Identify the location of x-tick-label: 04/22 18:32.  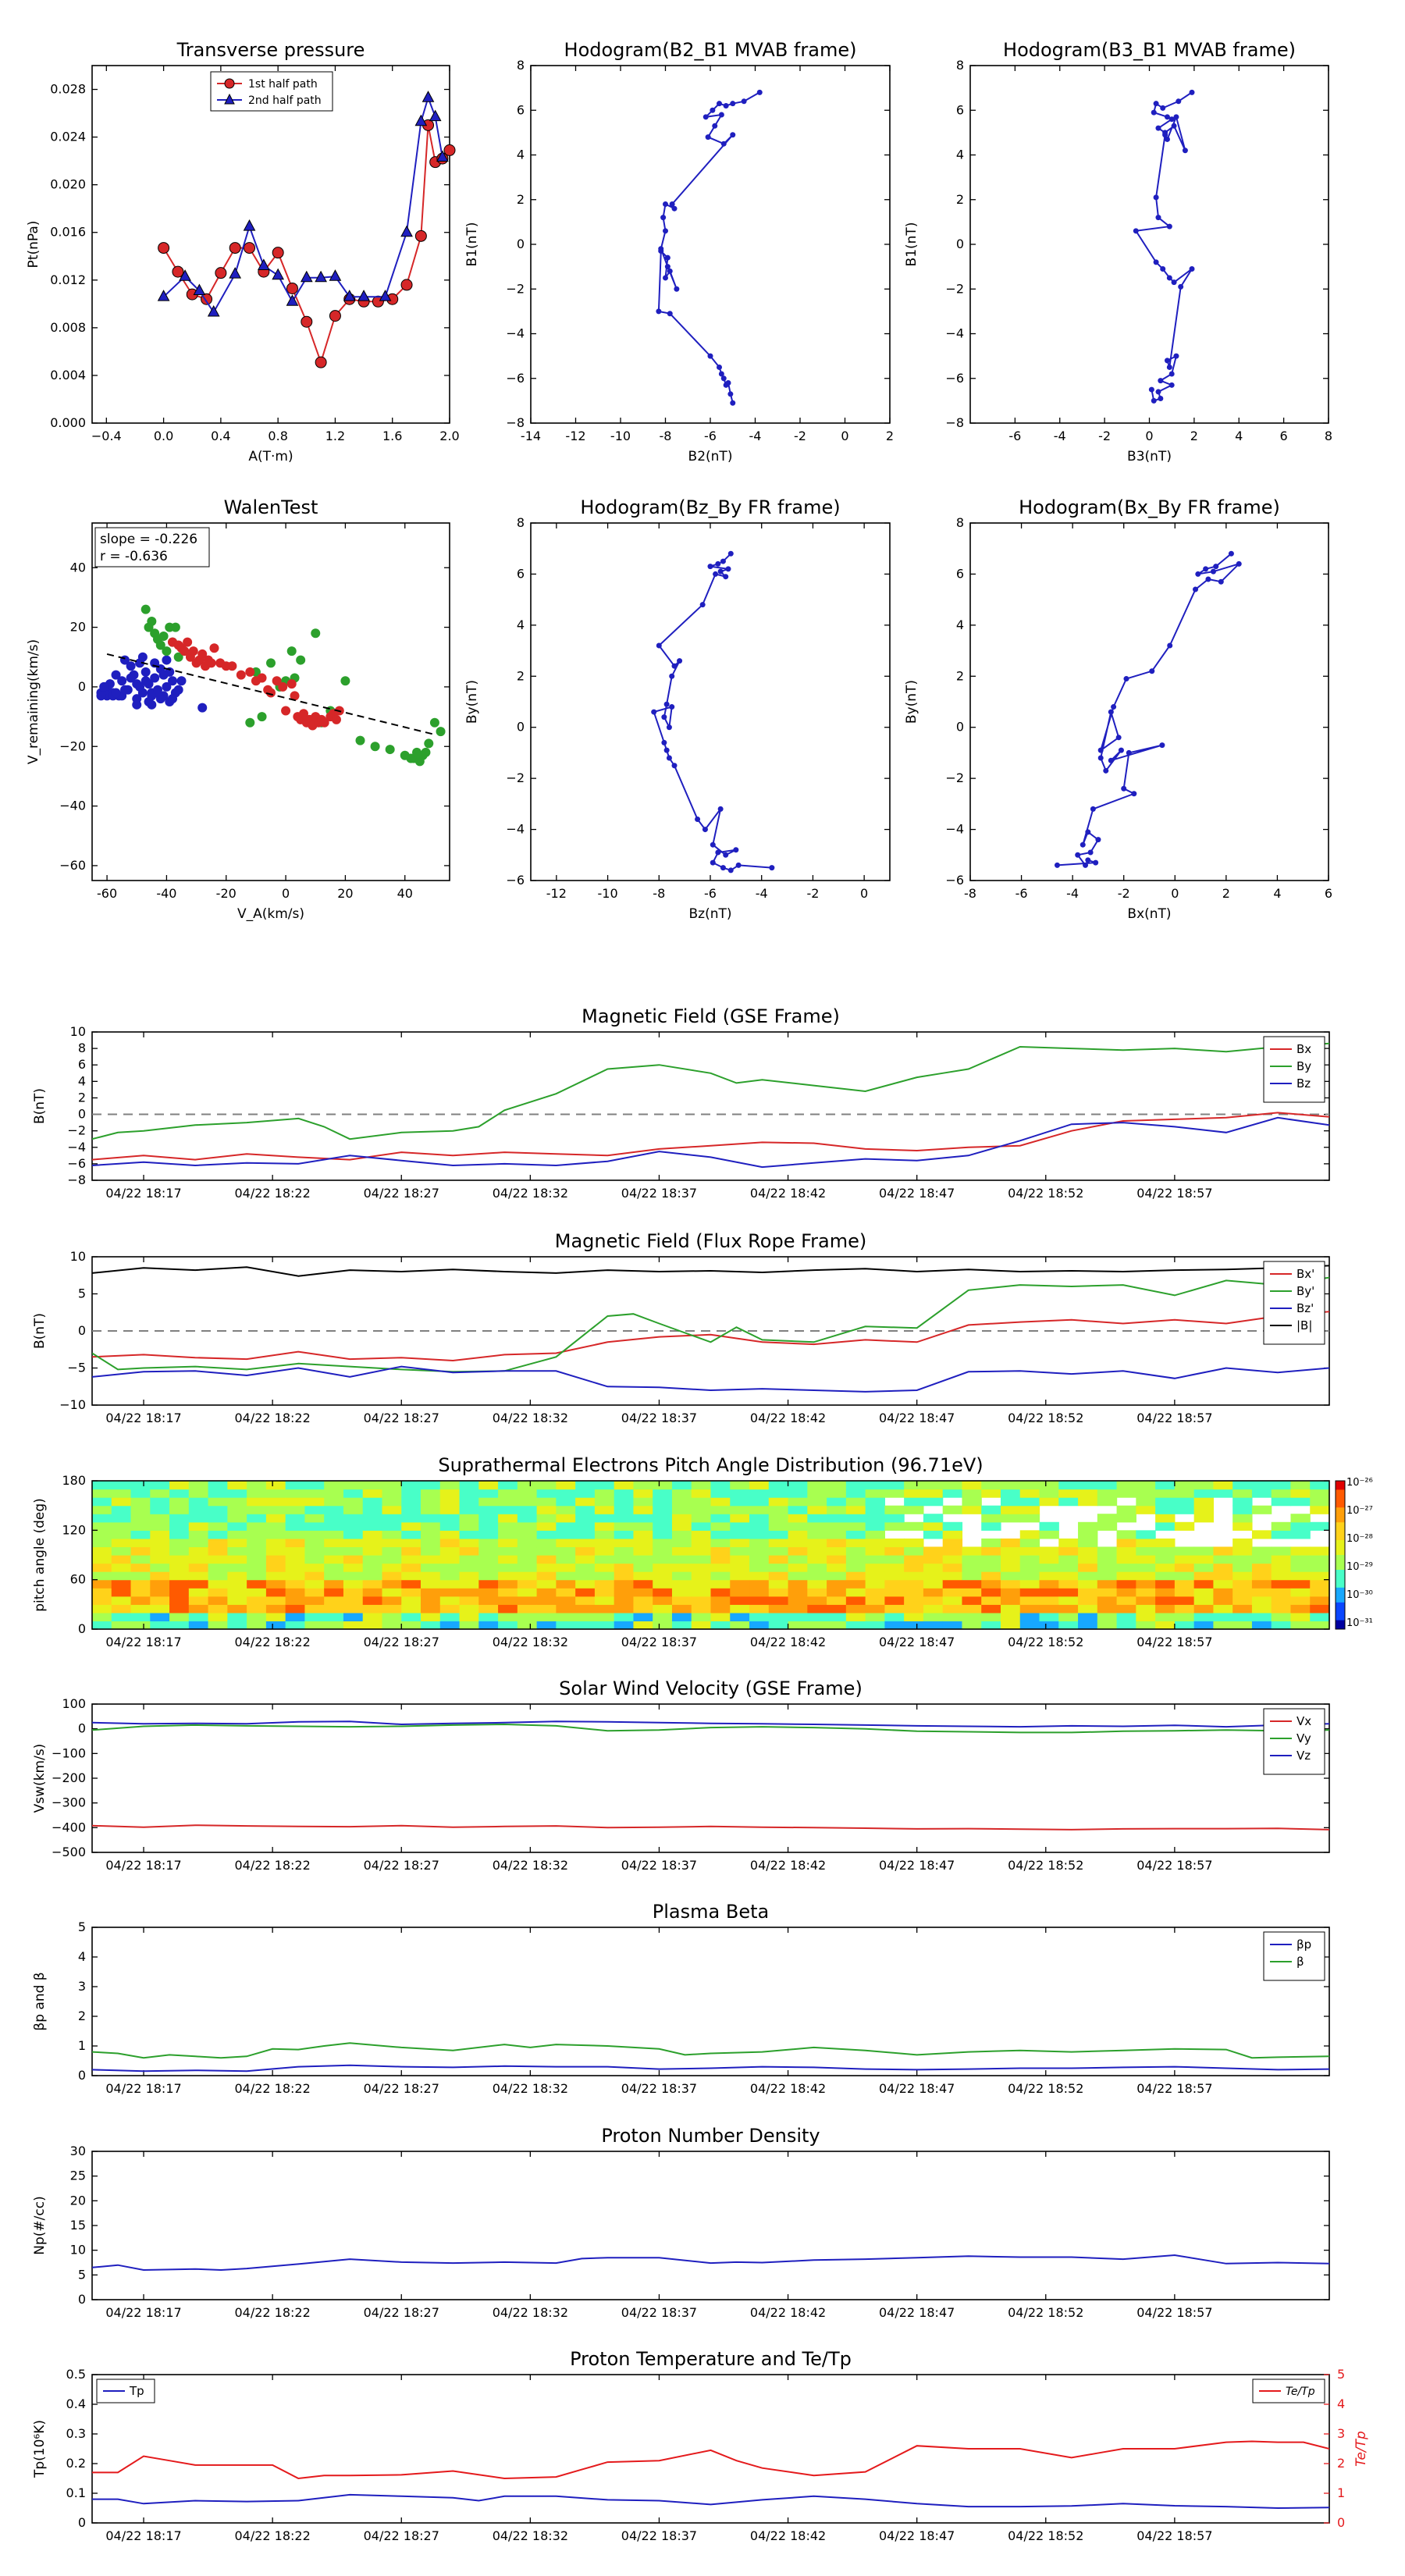
(531, 2088).